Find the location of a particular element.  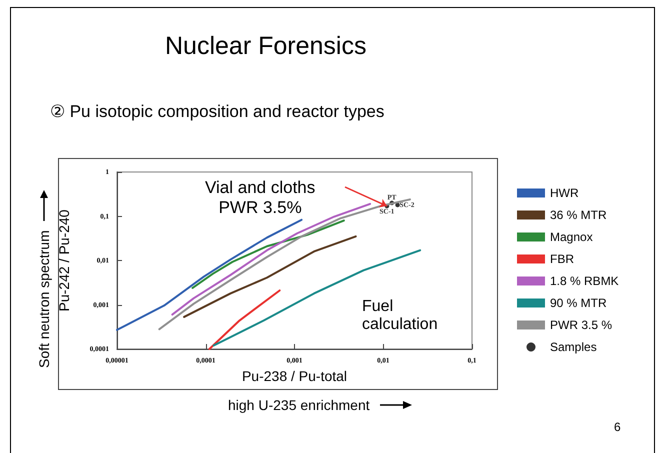

annotation: Vial and cloths PWR 3.5% is located at coordinates (260, 198).